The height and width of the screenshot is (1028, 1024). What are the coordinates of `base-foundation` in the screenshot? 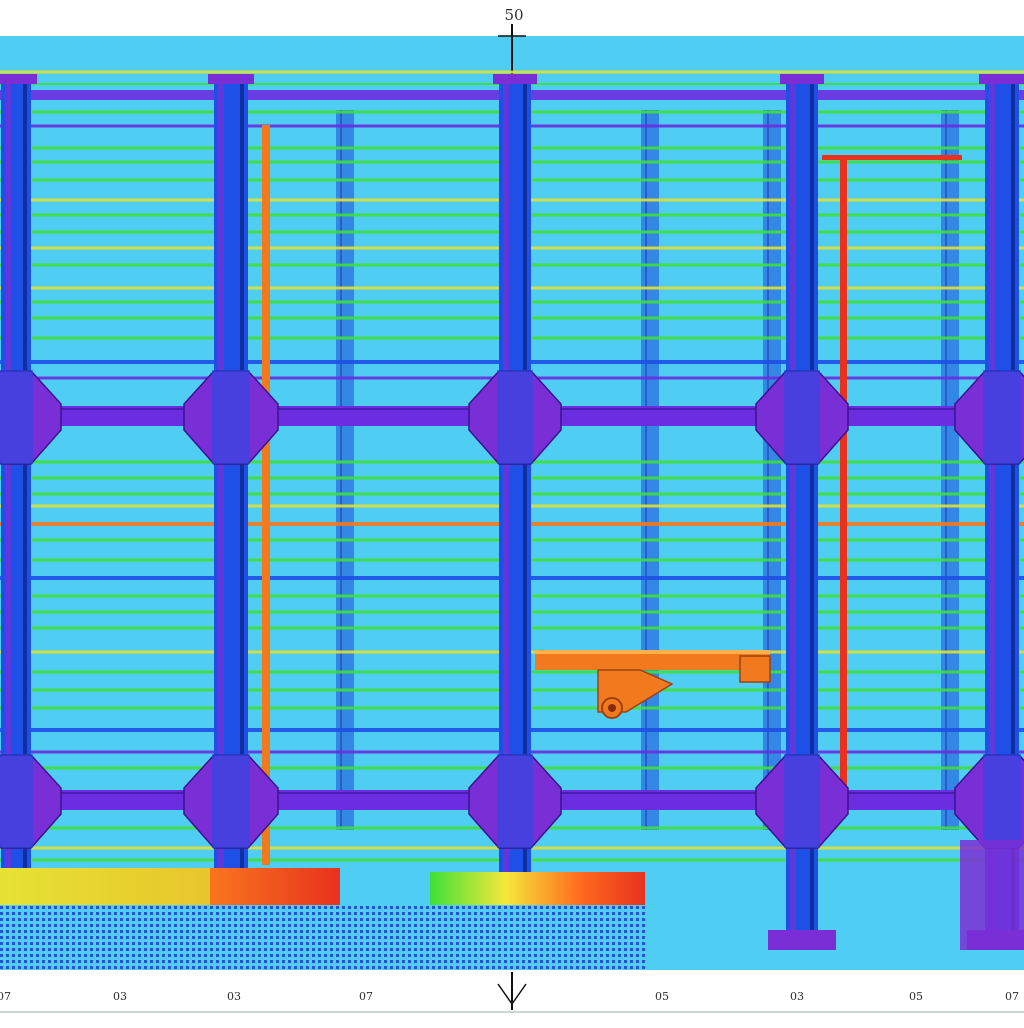 It's located at (512, 905).